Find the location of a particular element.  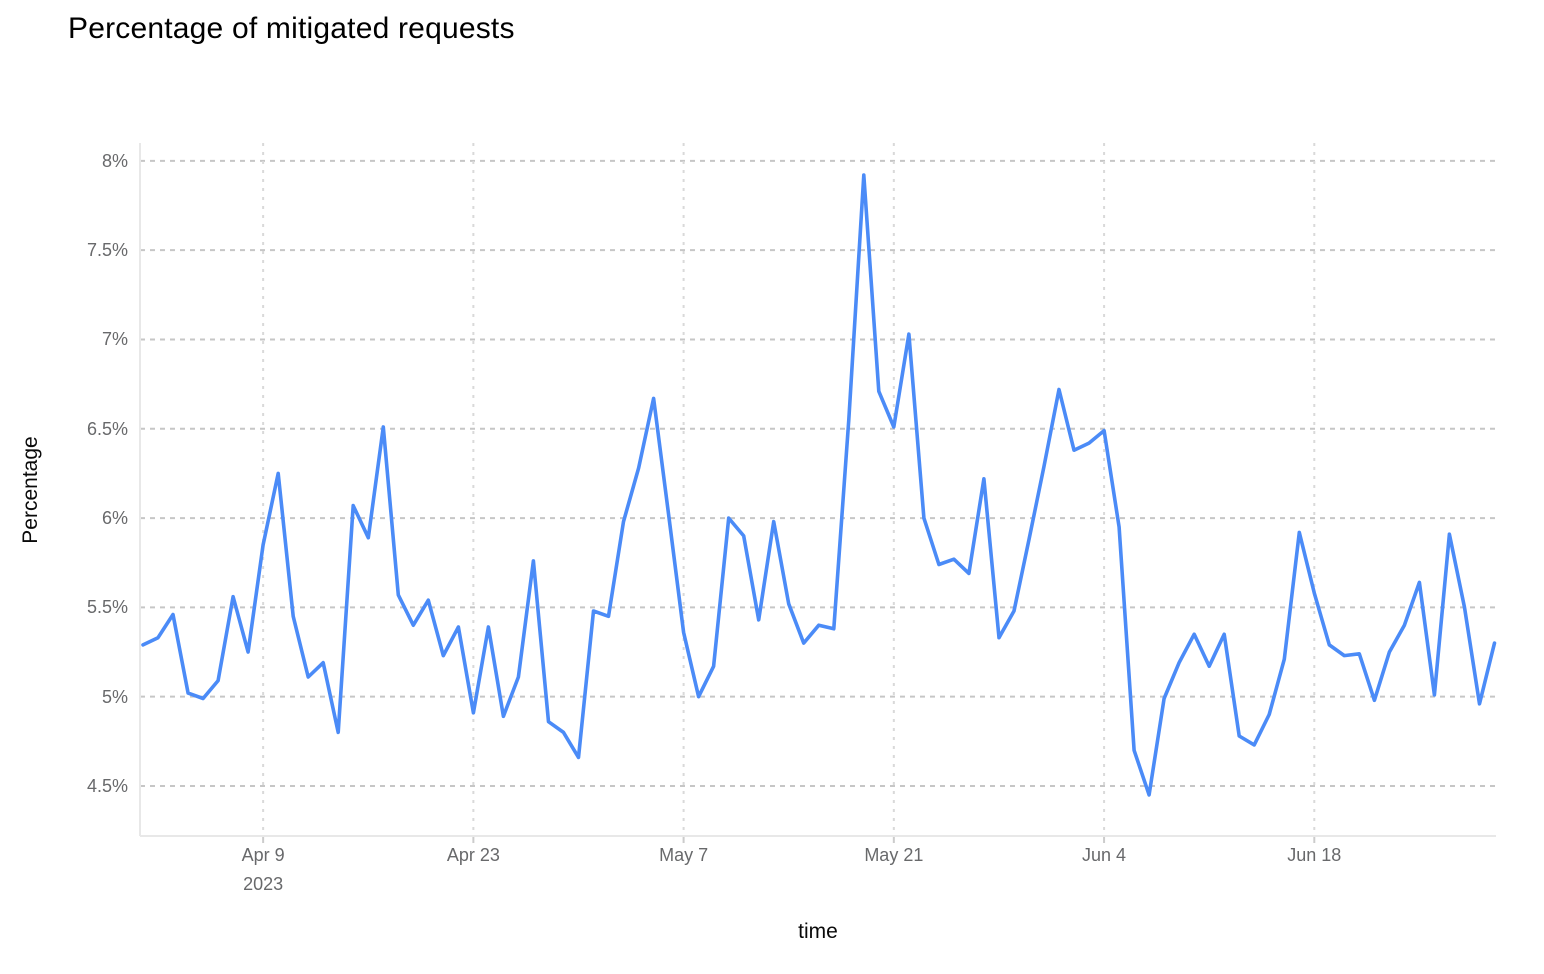

x-tick-label: Jun 4 is located at coordinates (1104, 855).